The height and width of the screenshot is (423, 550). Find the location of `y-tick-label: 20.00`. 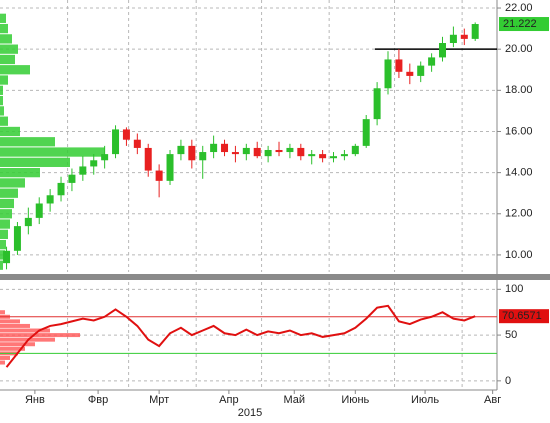

y-tick-label: 20.00 is located at coordinates (519, 49).